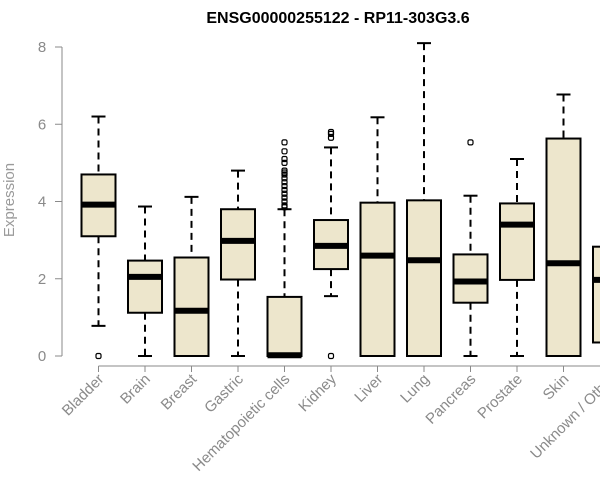  What do you see at coordinates (500, 397) in the screenshot?
I see `x-tick-label-9: Prostate` at bounding box center [500, 397].